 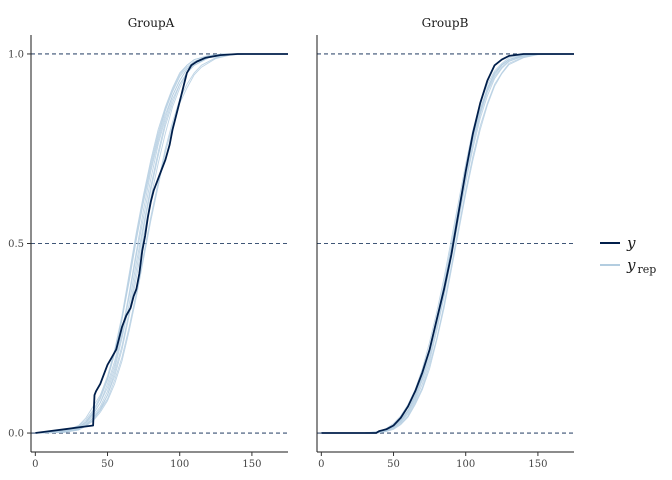 I want to click on x-tick-label-groupa-0: 0, so click(x=35, y=464).